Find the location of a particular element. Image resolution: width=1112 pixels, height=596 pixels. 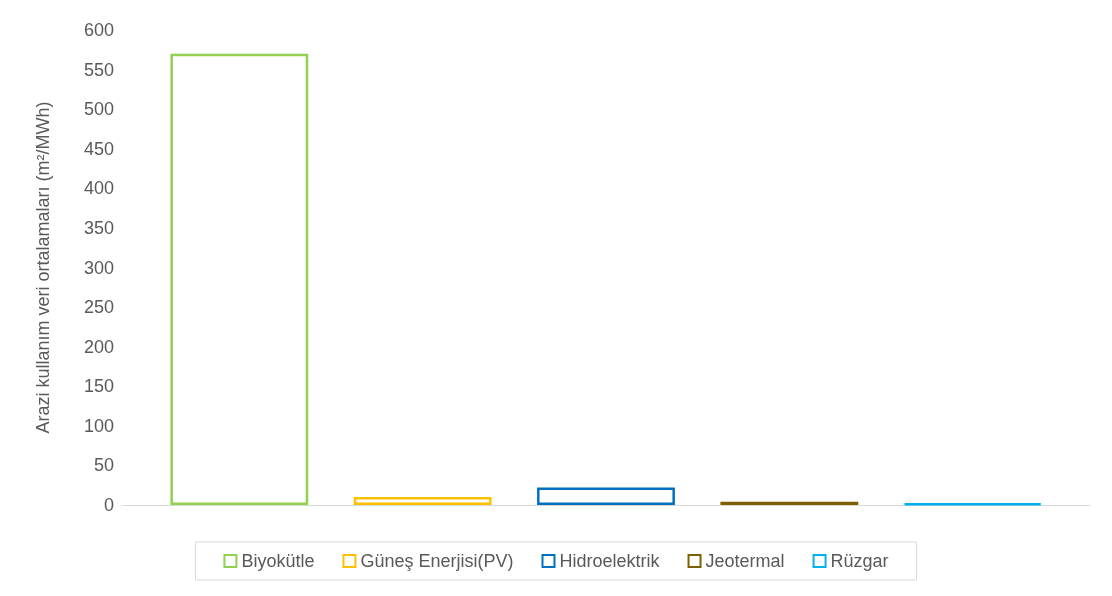

legend-label: Hidroelektrik is located at coordinates (610, 561).